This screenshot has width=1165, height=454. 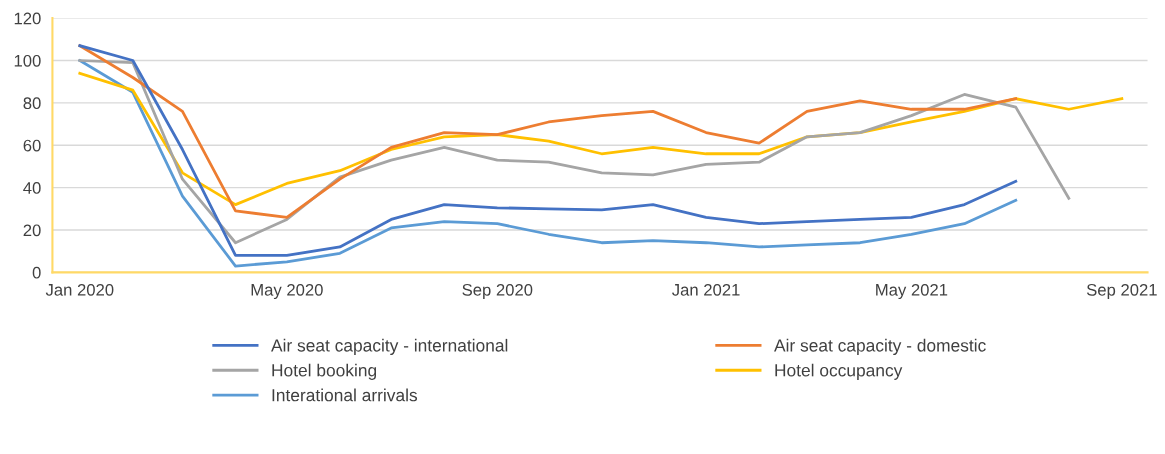 What do you see at coordinates (912, 291) in the screenshot?
I see `x-tick-label: May 2021` at bounding box center [912, 291].